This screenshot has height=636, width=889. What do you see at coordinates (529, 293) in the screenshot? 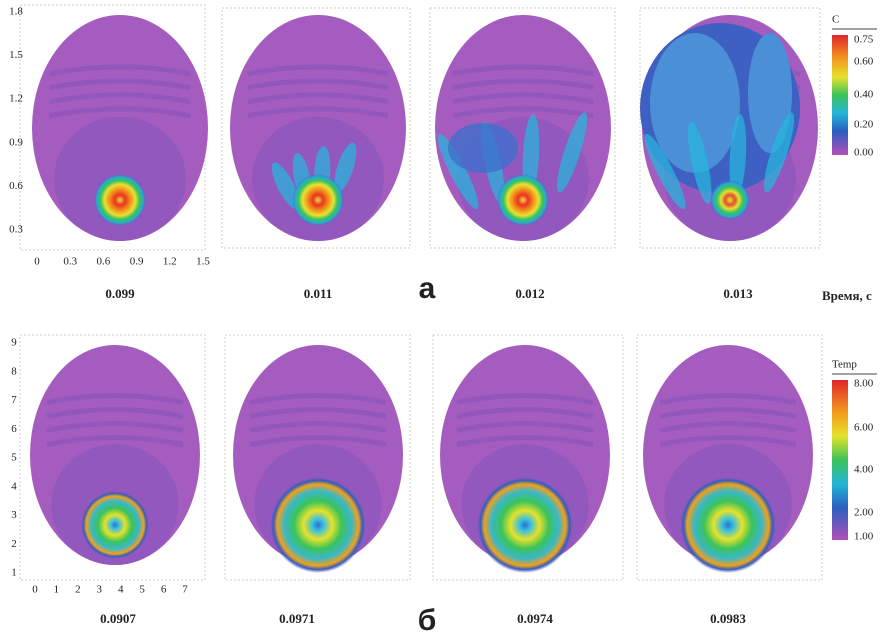
I see `time-label: 0.012` at bounding box center [529, 293].